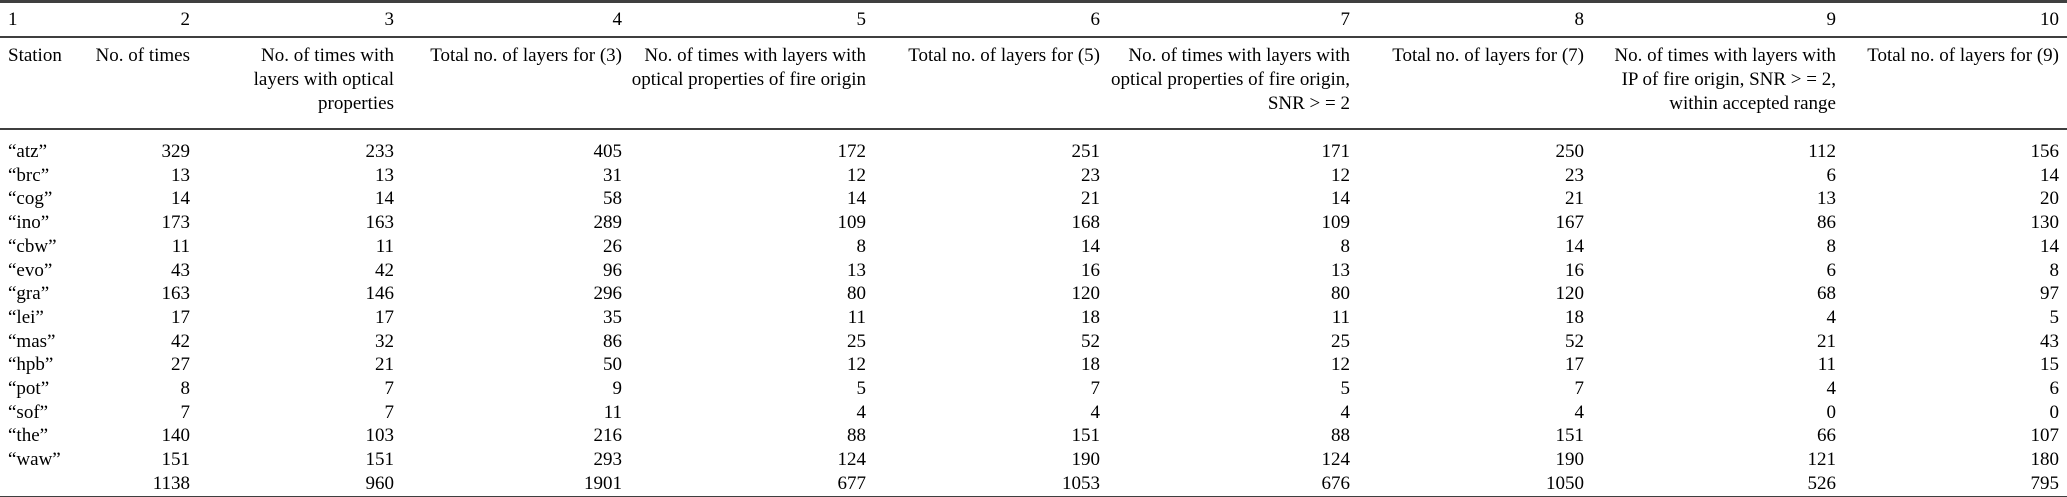  What do you see at coordinates (991, 83) in the screenshot?
I see `column-header-6: Total no. of layers for (5)` at bounding box center [991, 83].